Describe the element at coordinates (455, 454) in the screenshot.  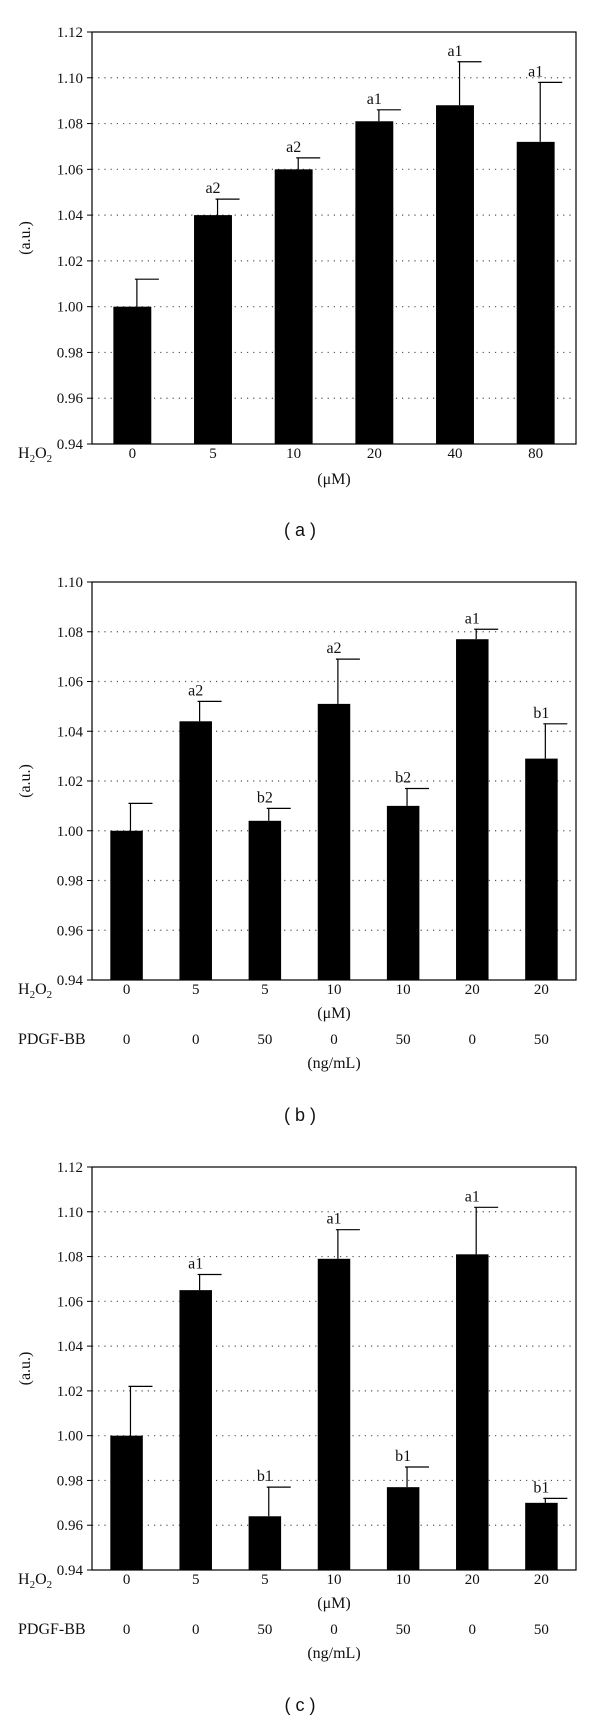
I see `x-tick-label: 40` at that location.